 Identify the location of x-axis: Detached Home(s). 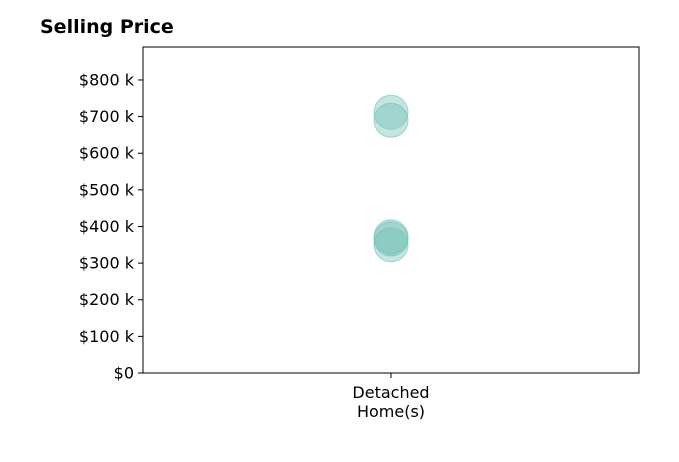
(391, 397).